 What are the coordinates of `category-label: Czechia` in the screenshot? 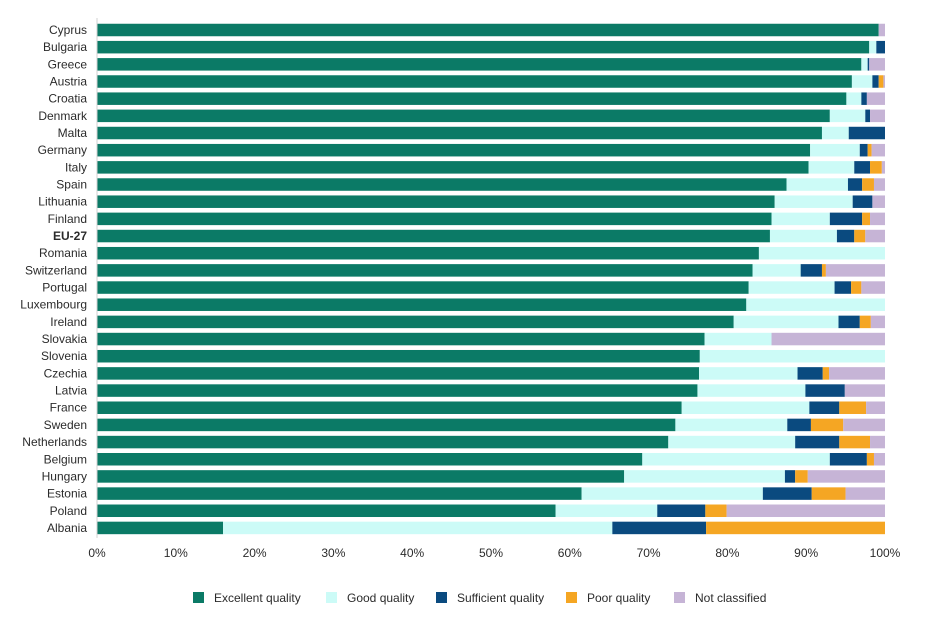 It's located at (66, 373).